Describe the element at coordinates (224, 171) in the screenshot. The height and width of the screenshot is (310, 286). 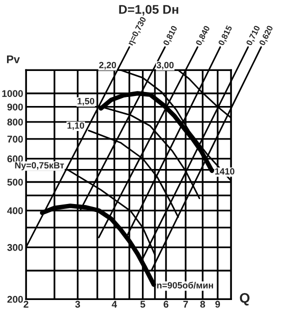
I see `series-label: 1410` at that location.